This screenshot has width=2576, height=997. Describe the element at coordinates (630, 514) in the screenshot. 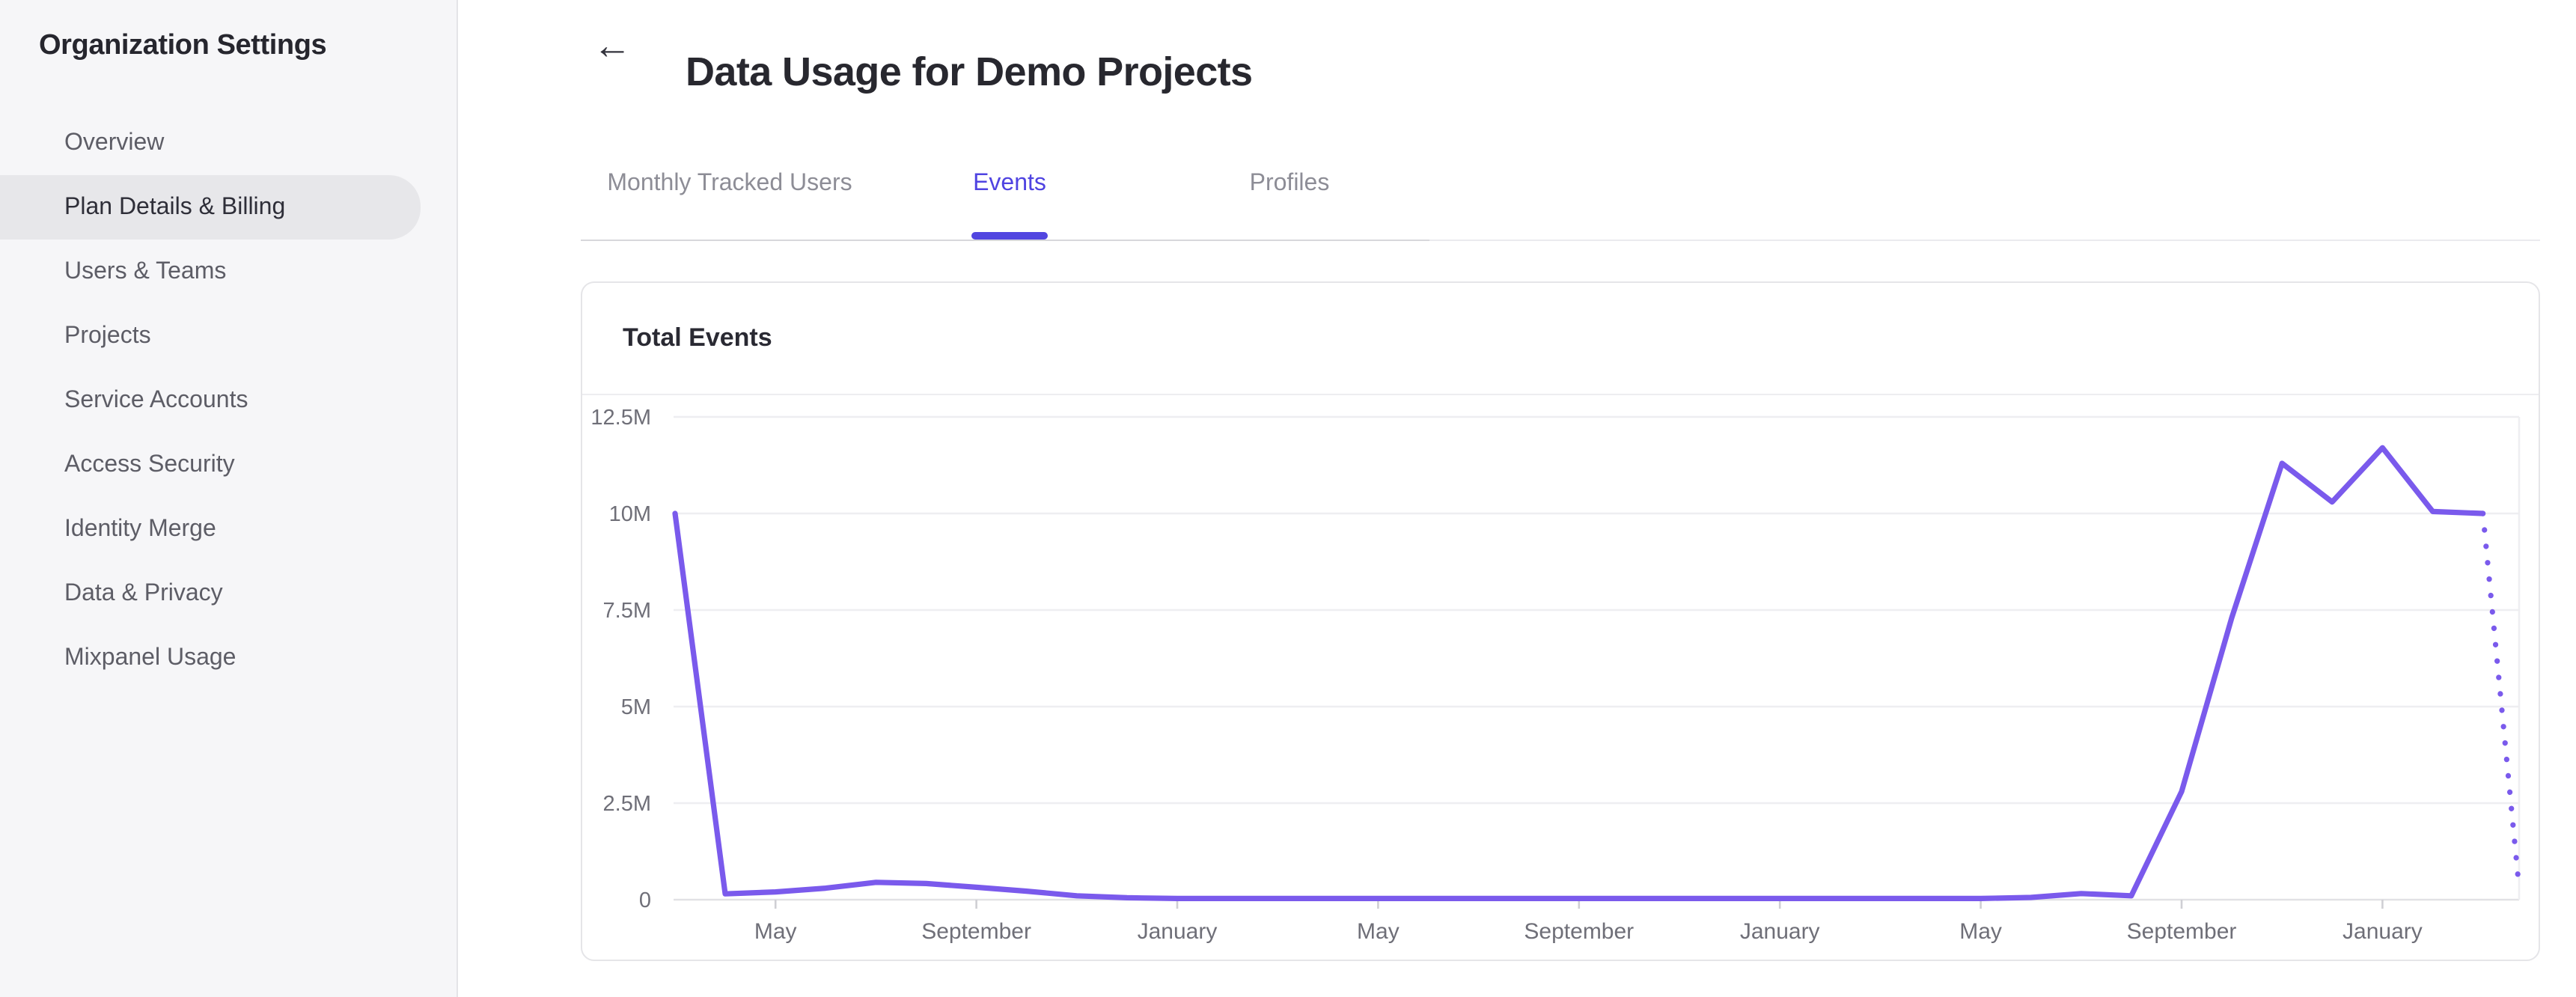

I see `y-axis-label: 10M` at that location.